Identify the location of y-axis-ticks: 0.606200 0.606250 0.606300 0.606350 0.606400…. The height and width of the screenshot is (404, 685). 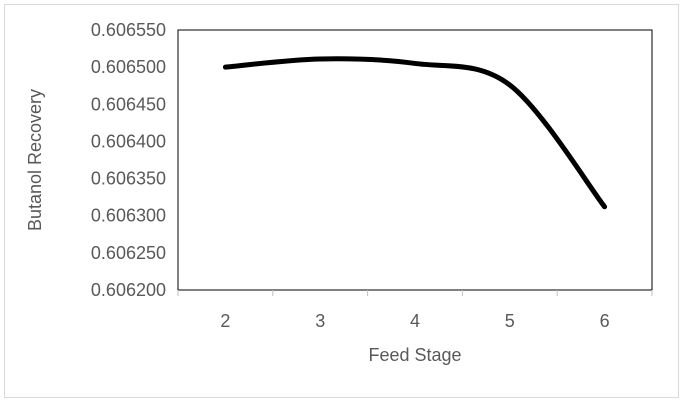
(128, 160).